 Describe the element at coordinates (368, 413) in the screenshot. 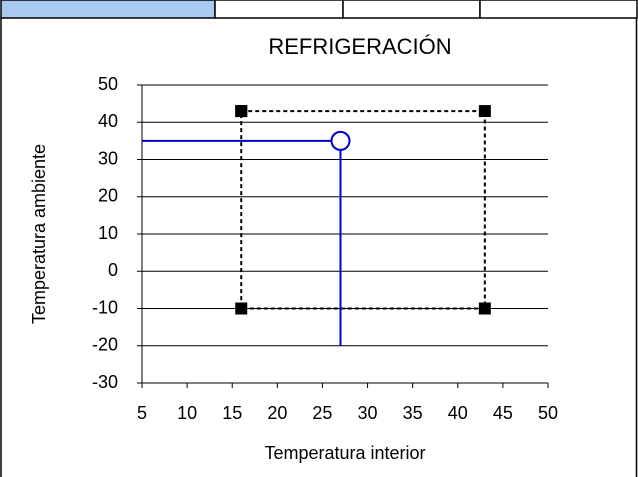

I see `x-tick-label: 30` at that location.